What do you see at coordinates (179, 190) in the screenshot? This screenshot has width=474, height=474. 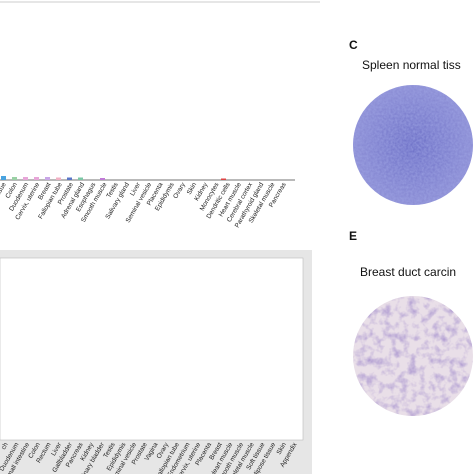 I see `category-label: Ovary` at bounding box center [179, 190].